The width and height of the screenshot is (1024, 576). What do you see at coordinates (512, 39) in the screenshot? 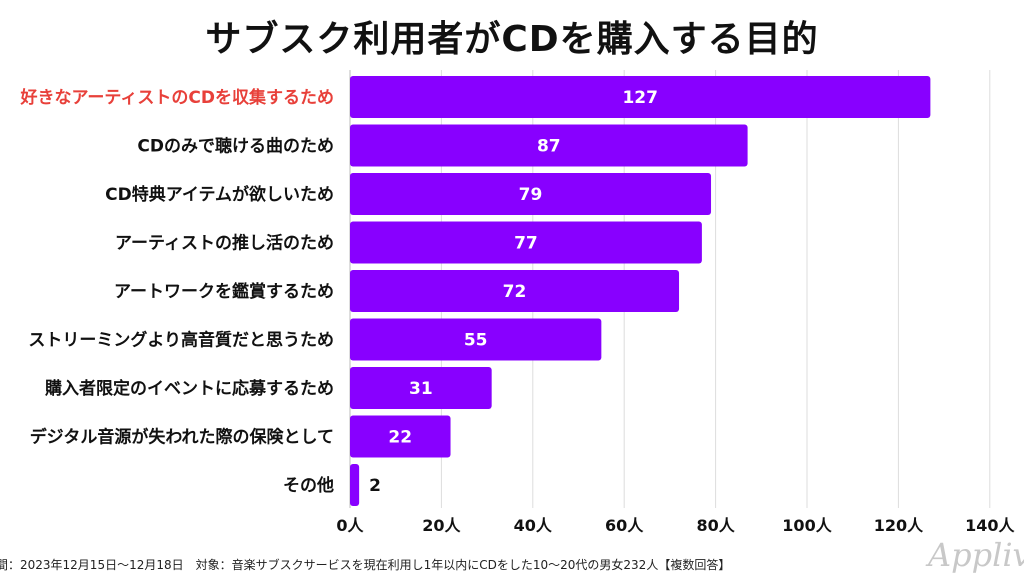
I see `chart-title: サブスク利用者がCDを購入する目的` at bounding box center [512, 39].